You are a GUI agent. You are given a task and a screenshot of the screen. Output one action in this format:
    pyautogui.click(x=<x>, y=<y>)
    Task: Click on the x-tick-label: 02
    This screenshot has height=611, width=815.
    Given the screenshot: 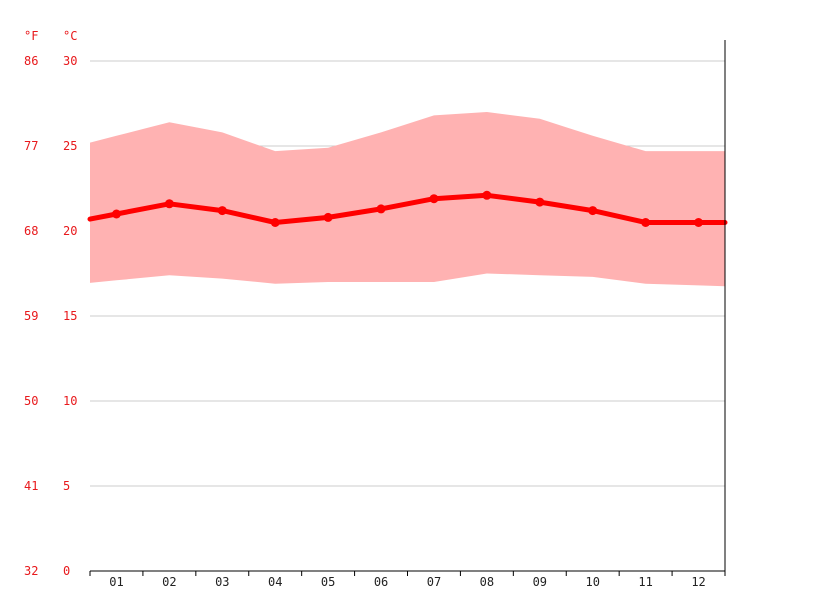 What is the action you would take?
    pyautogui.click(x=169, y=582)
    